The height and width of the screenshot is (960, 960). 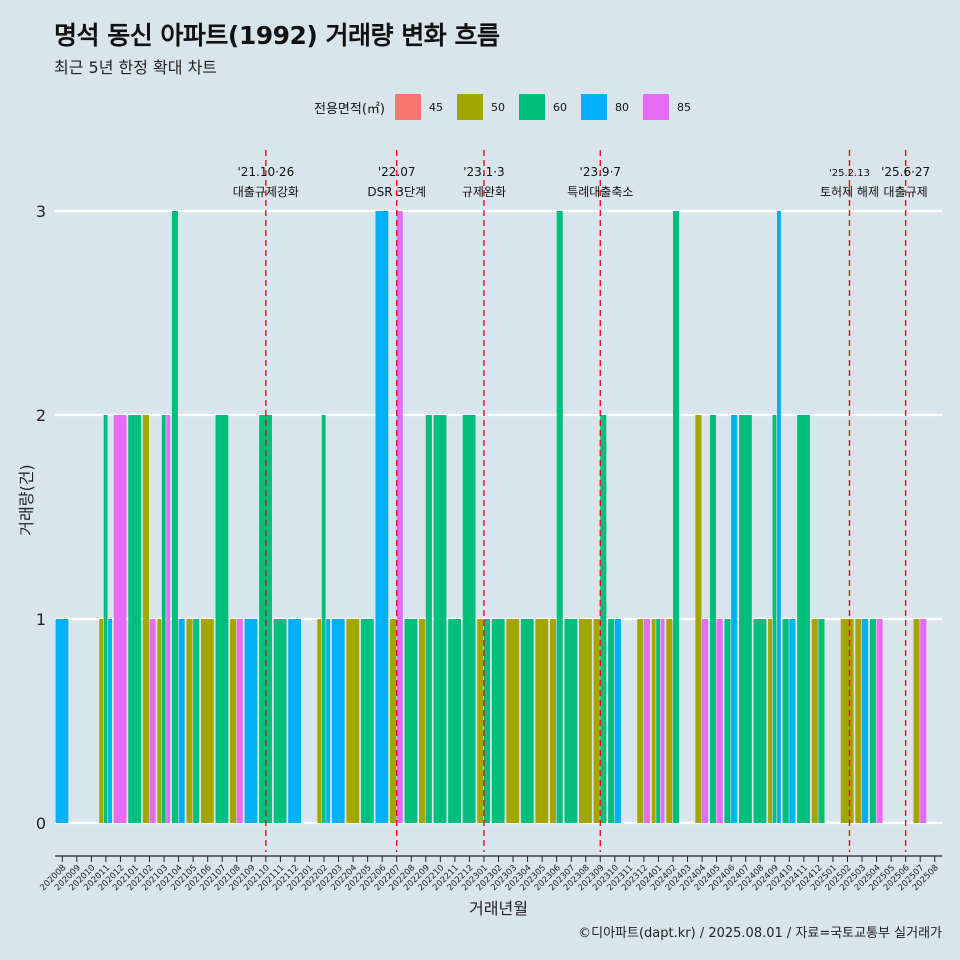 What do you see at coordinates (905, 172) in the screenshot?
I see `event-date-202506: '25.6·27` at bounding box center [905, 172].